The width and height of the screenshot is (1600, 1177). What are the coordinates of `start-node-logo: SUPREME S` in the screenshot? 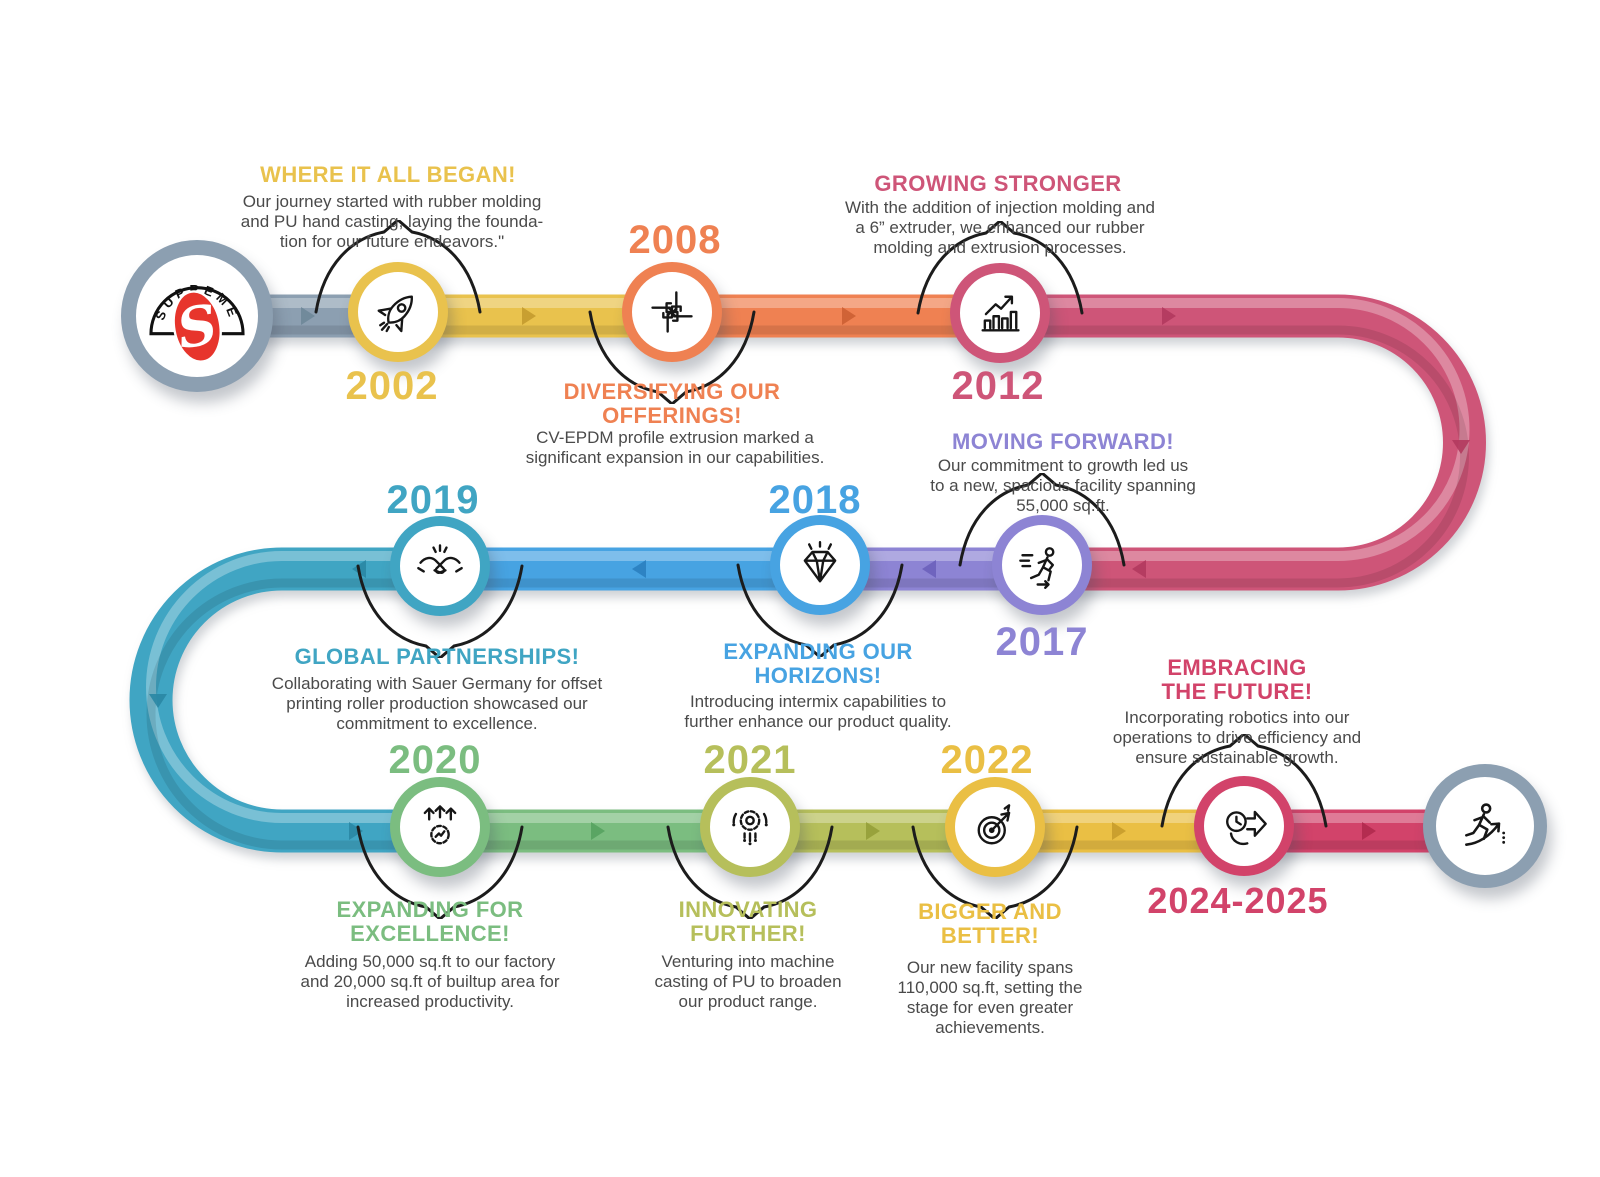 It's located at (197, 316).